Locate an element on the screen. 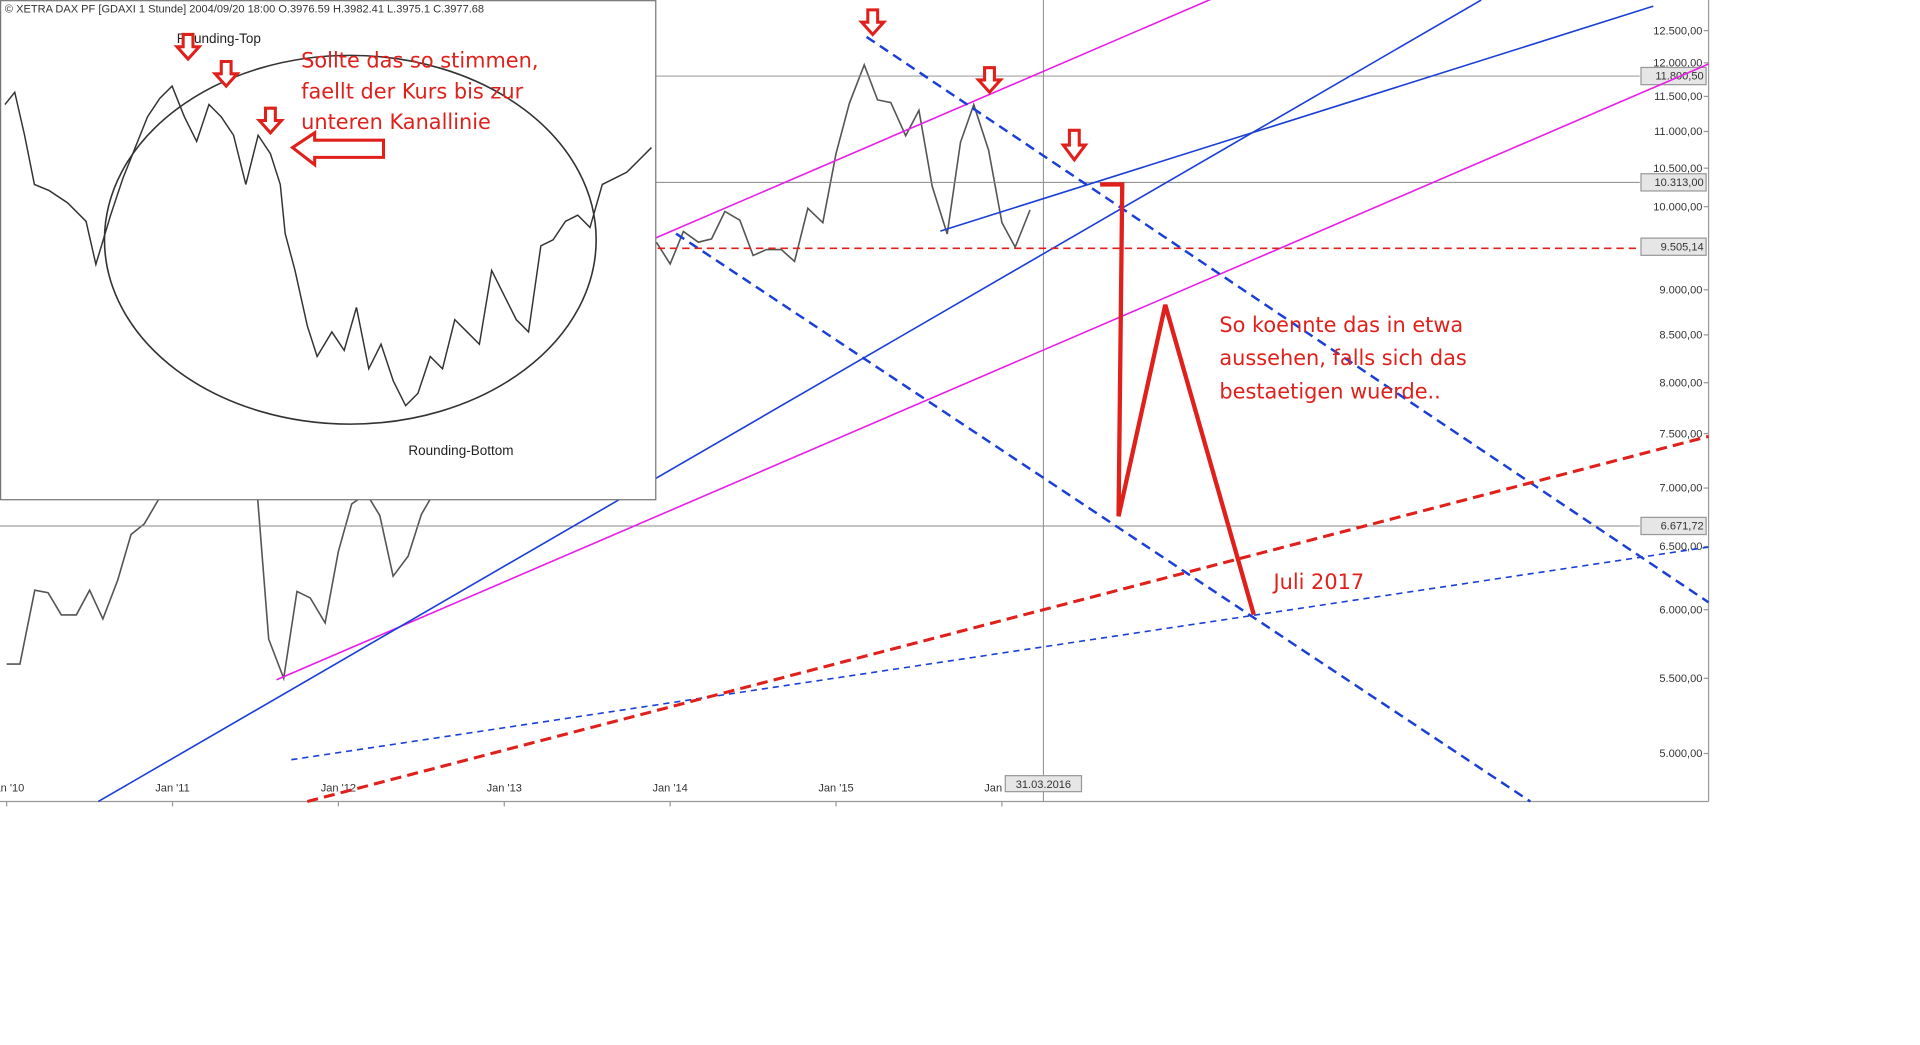 Image resolution: width=1920 pixels, height=1045 pixels. y-tick-label: 9.000,00 is located at coordinates (1680, 290).